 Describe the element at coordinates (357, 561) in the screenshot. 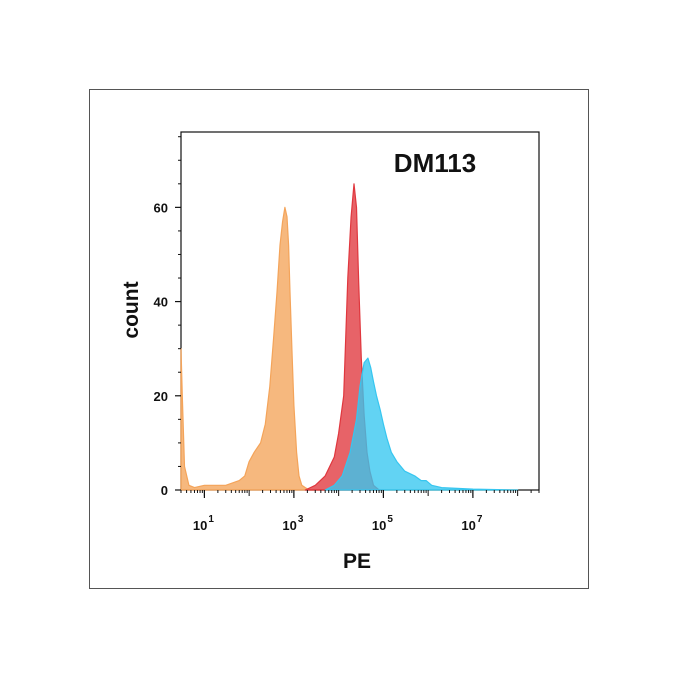

I see `x-axis-label: PE` at that location.